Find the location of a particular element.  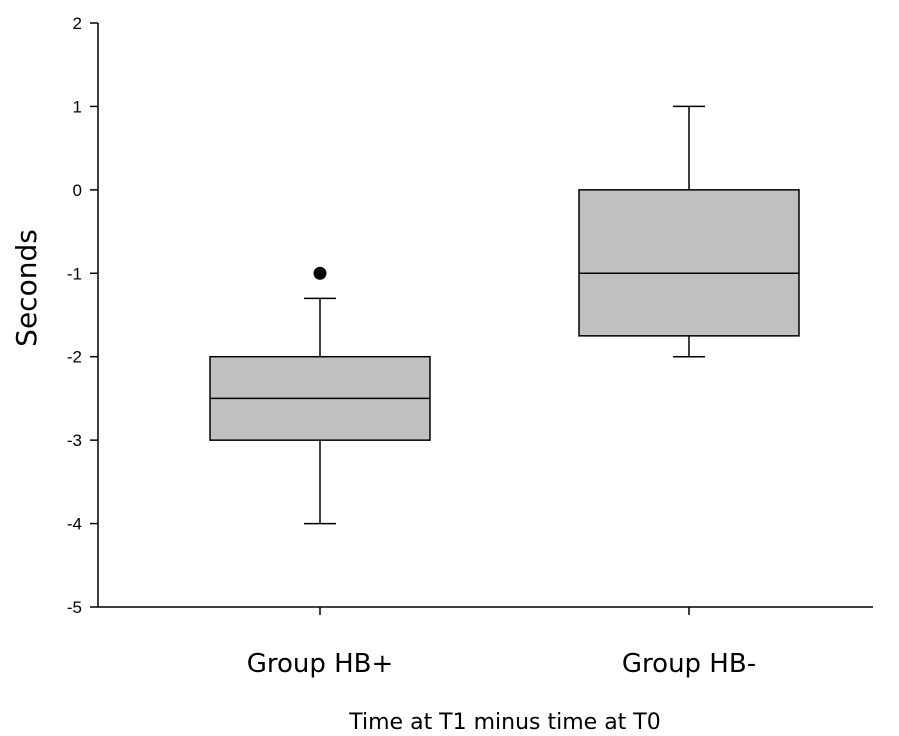

y-tick-label: 2 is located at coordinates (77, 23).